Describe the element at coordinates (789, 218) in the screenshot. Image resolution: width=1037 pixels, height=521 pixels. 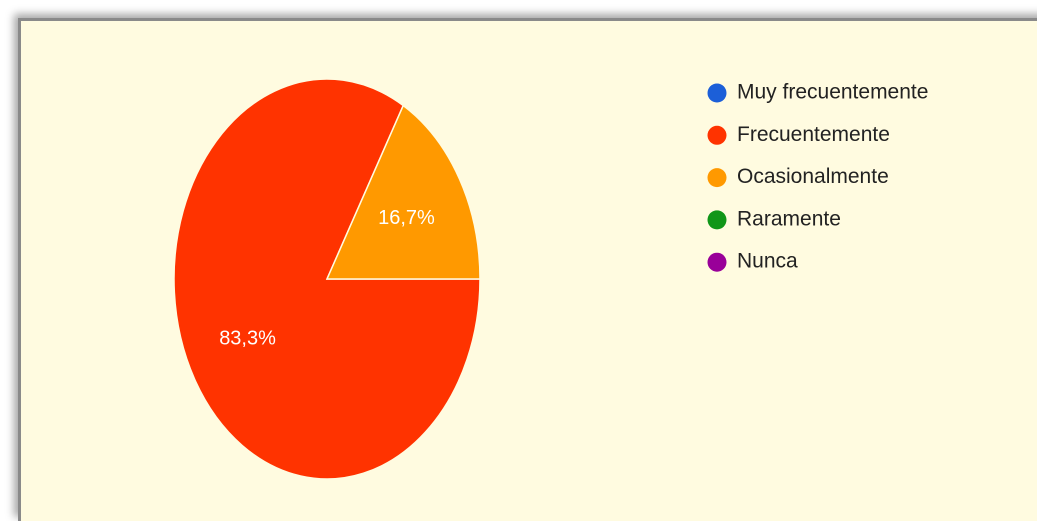
I see `legend-label: Raramente` at that location.